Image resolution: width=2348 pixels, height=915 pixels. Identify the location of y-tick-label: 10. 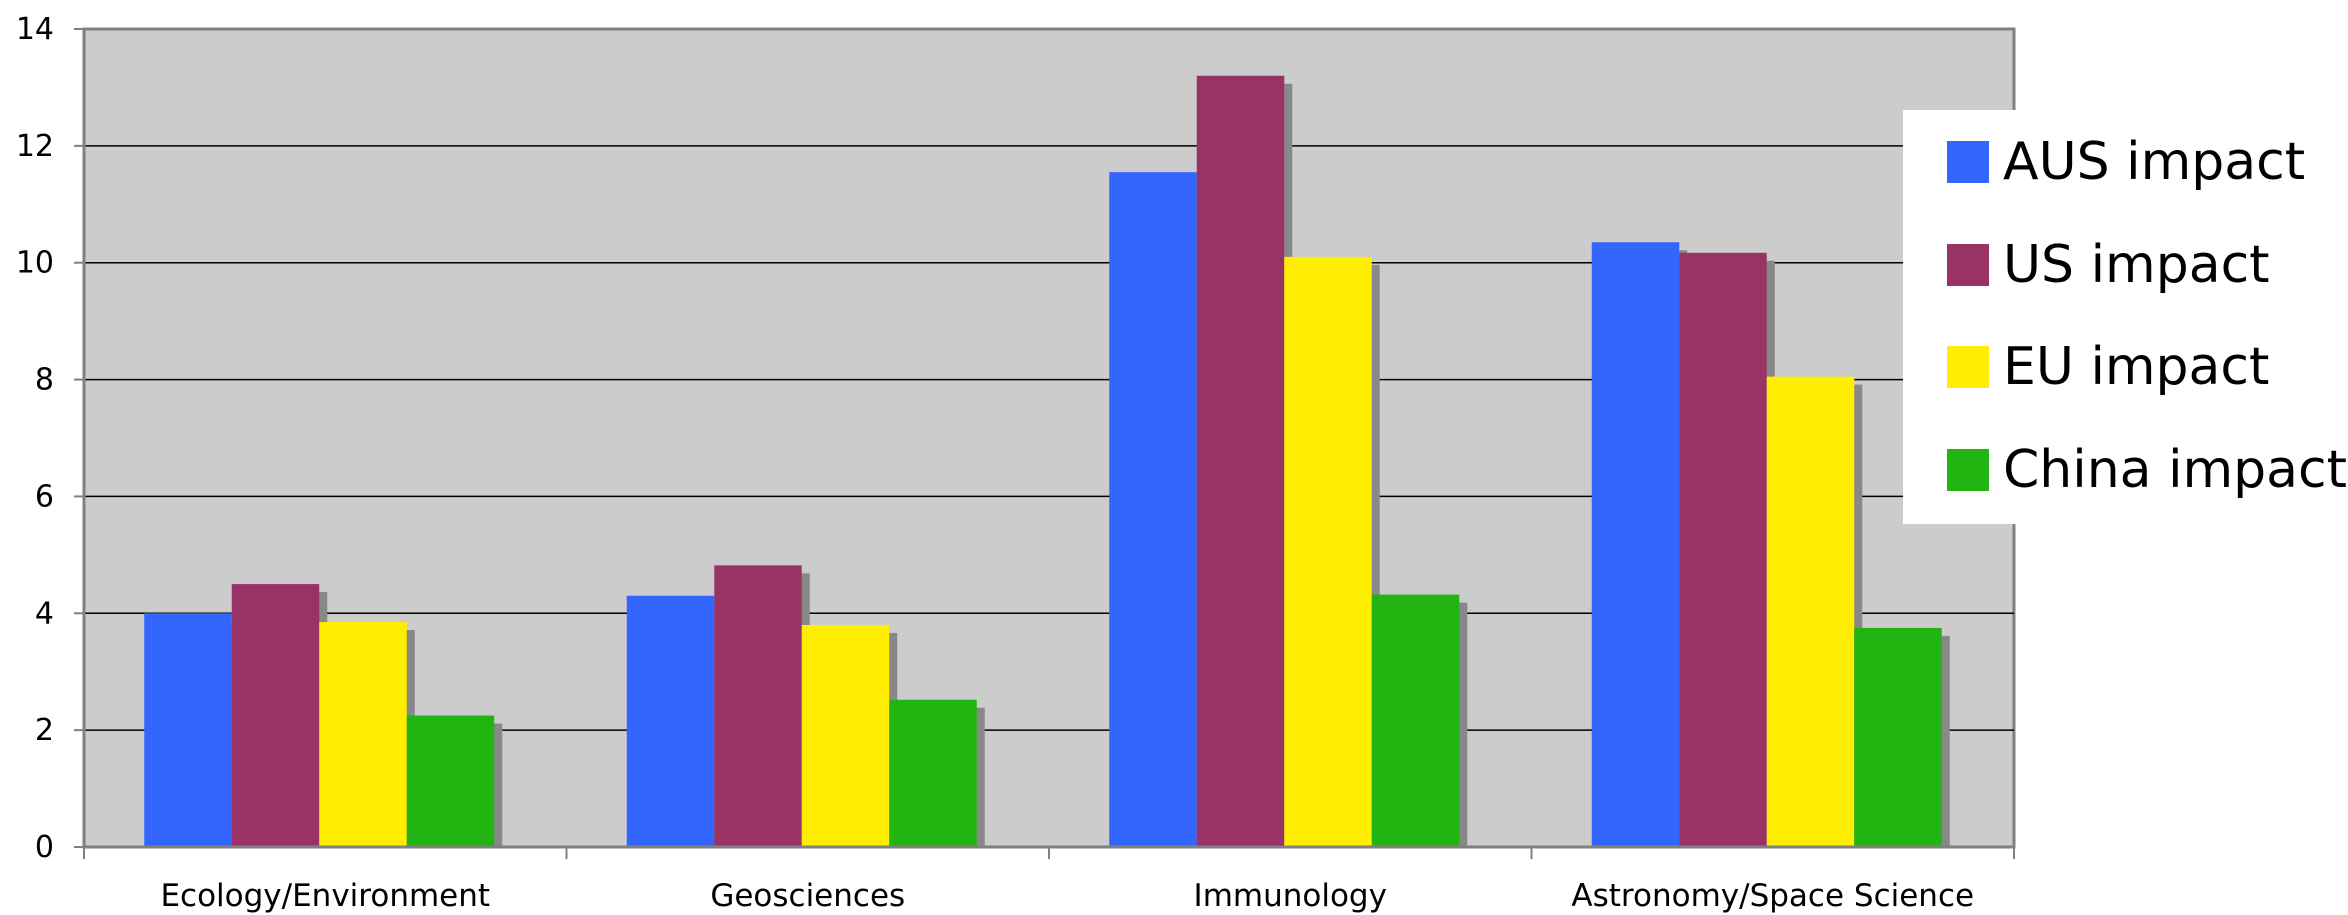
(35, 263).